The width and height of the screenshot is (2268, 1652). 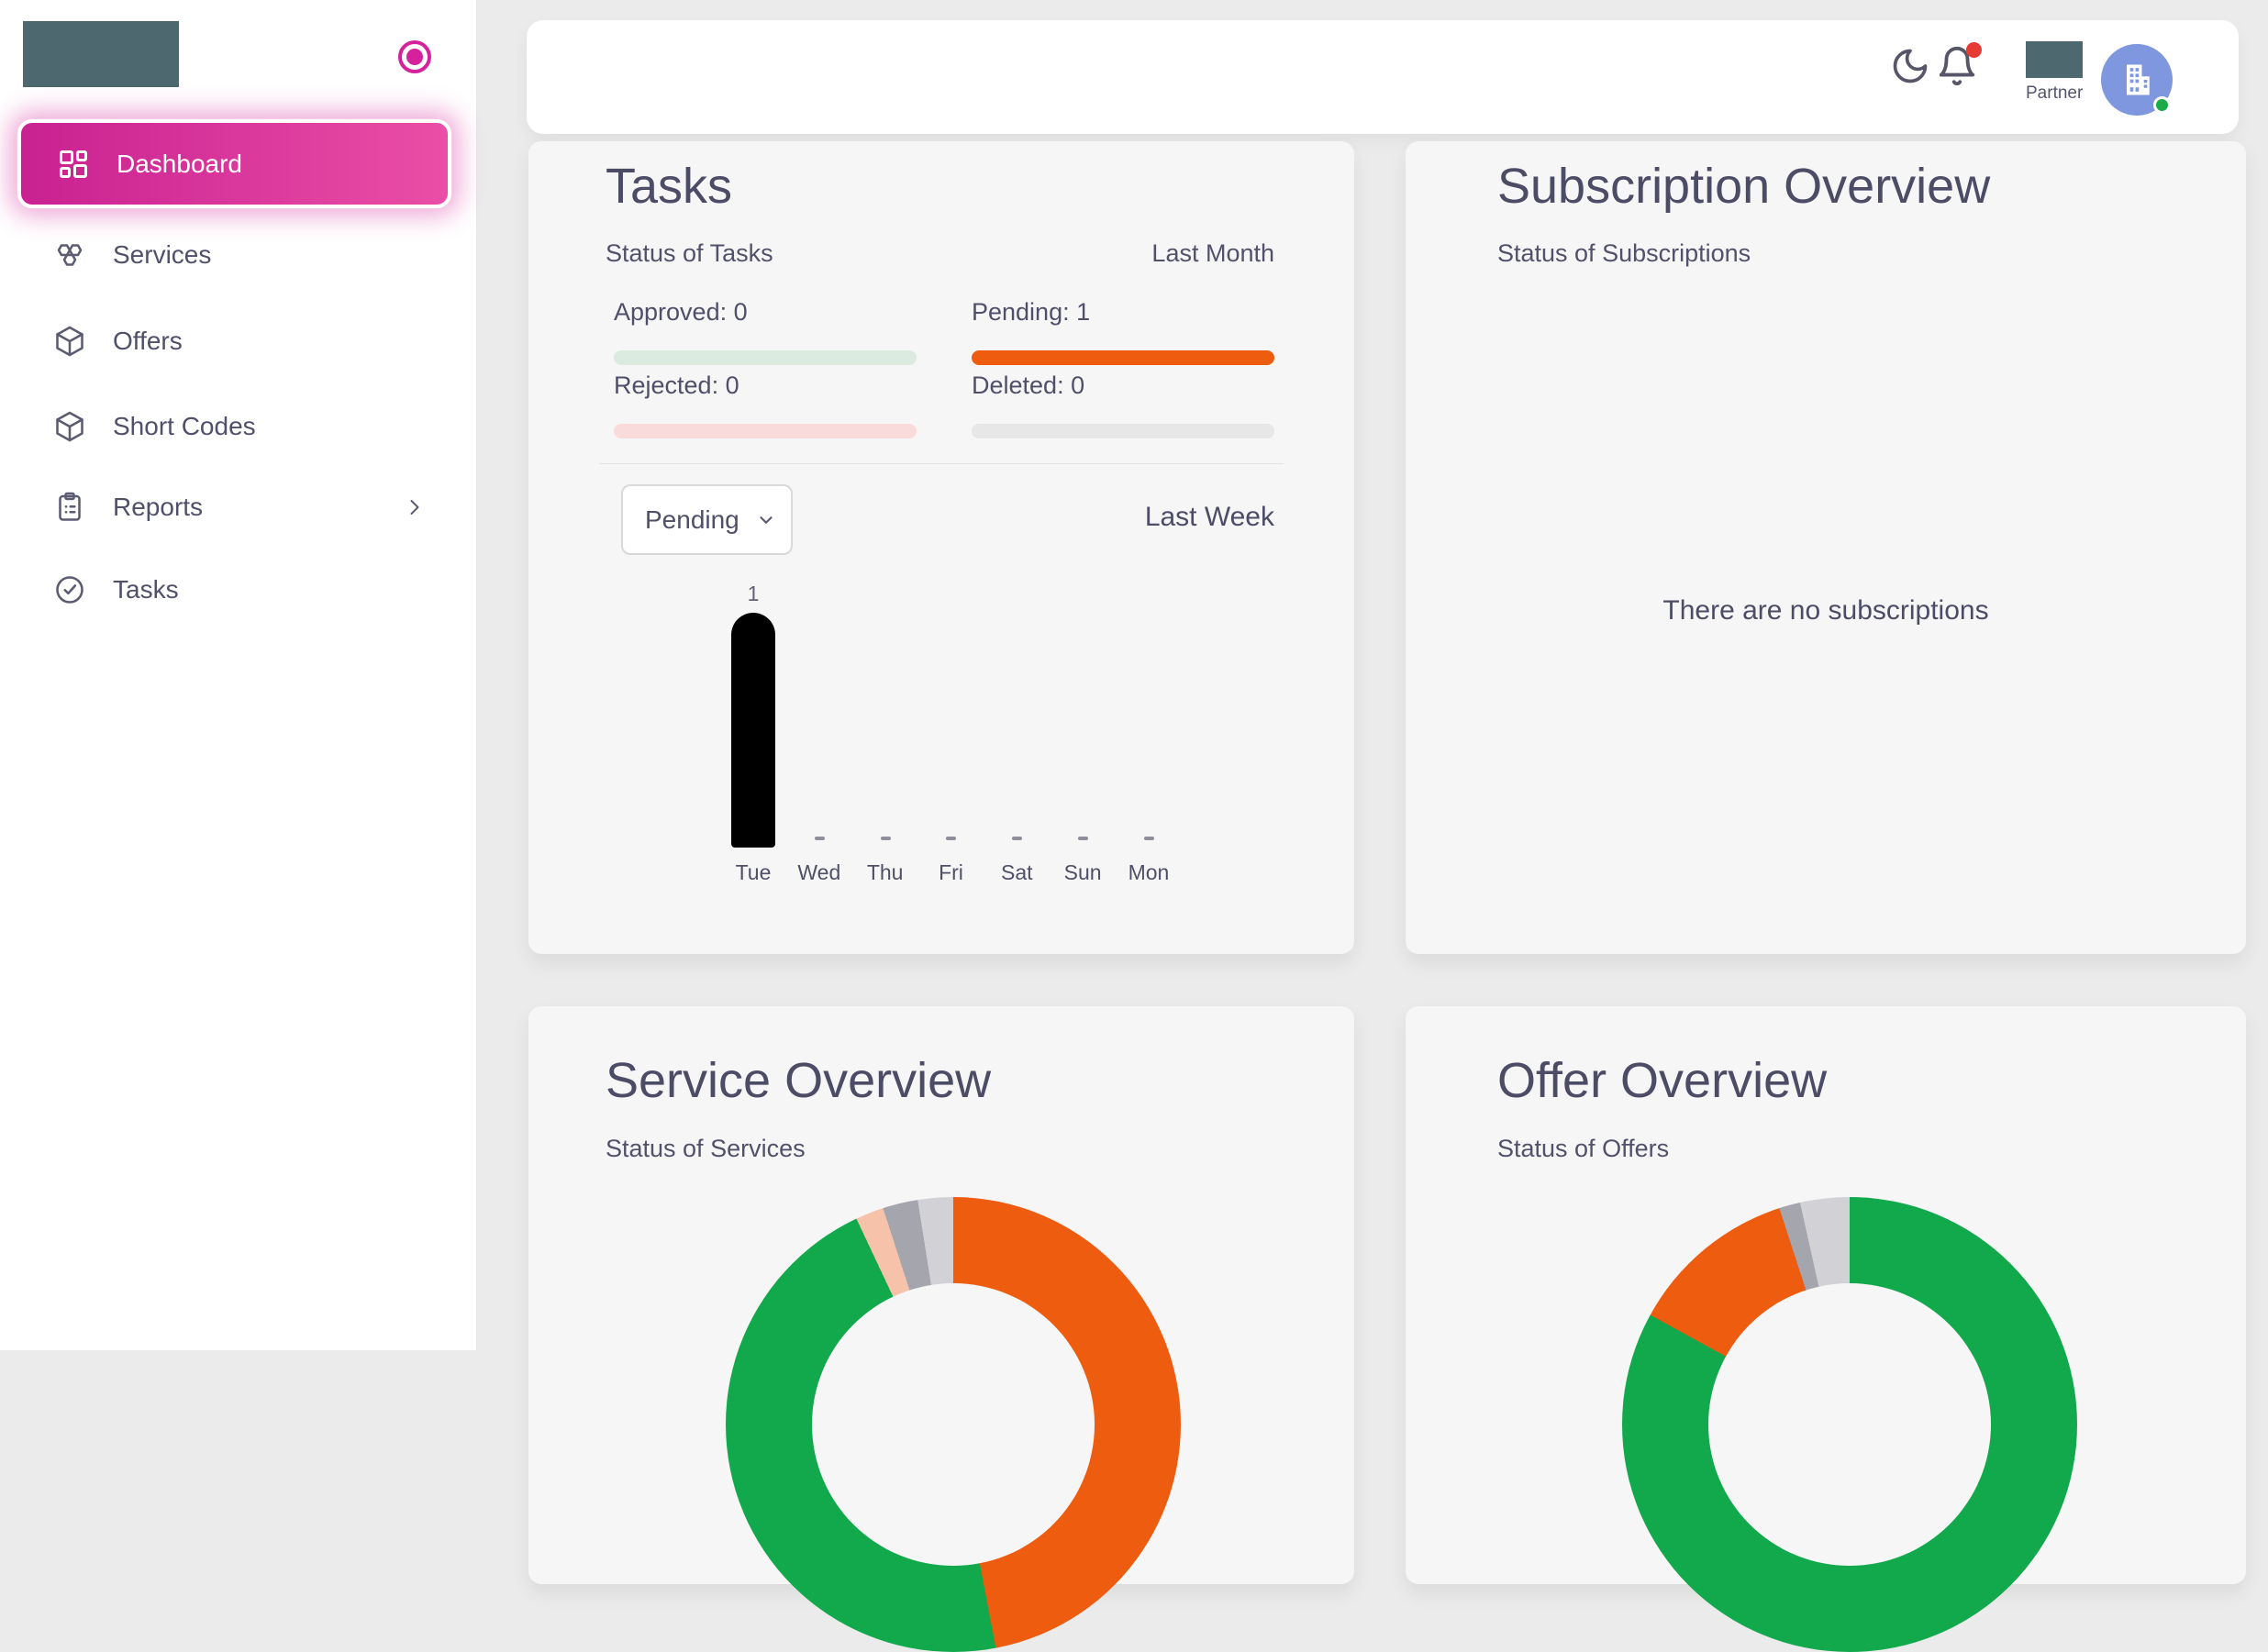 I want to click on sidebar-item-short-codes: Short Codes, so click(x=234, y=427).